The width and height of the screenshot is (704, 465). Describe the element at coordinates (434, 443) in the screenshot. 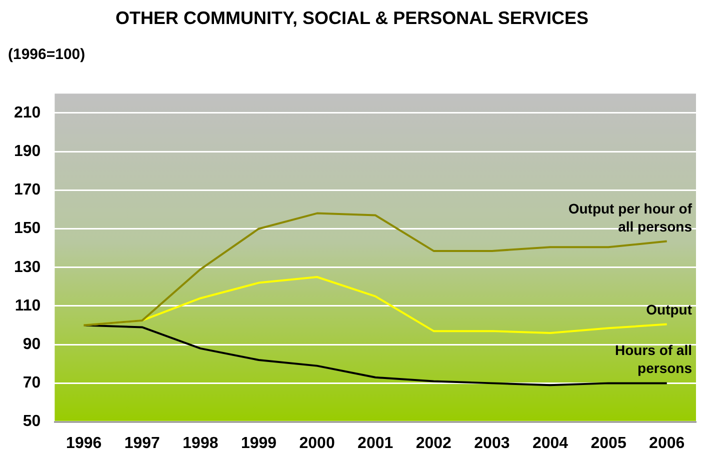

I see `x-tick-label: 2002` at that location.